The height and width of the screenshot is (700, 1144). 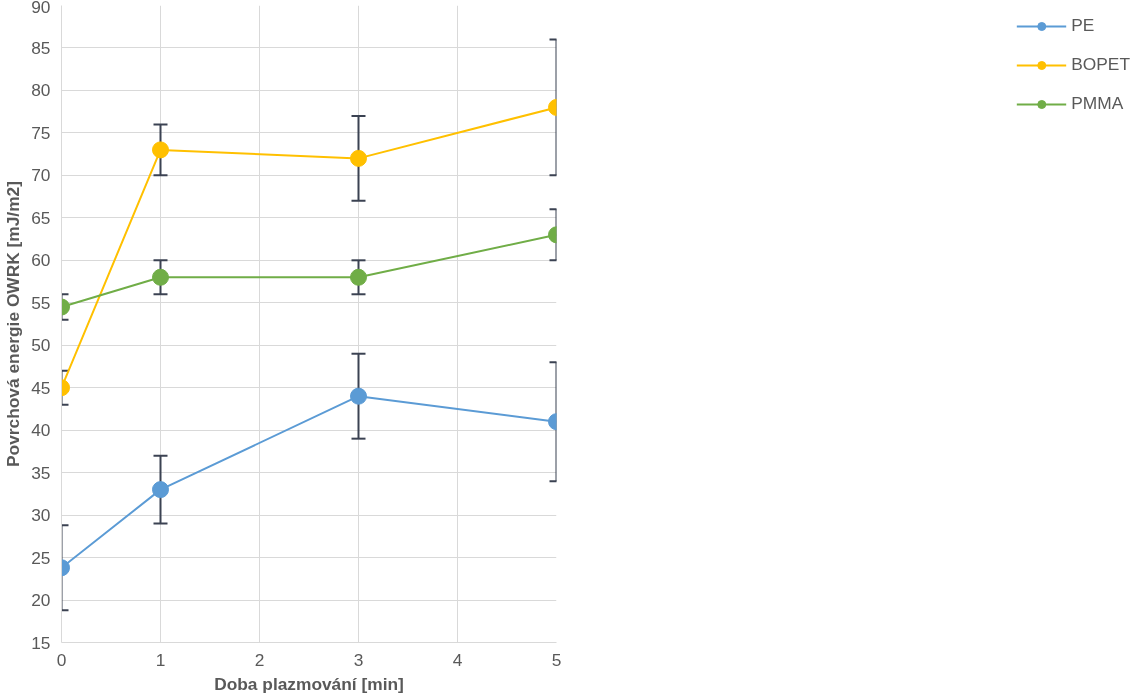 What do you see at coordinates (41, 90) in the screenshot?
I see `y-tick-label: 80` at bounding box center [41, 90].